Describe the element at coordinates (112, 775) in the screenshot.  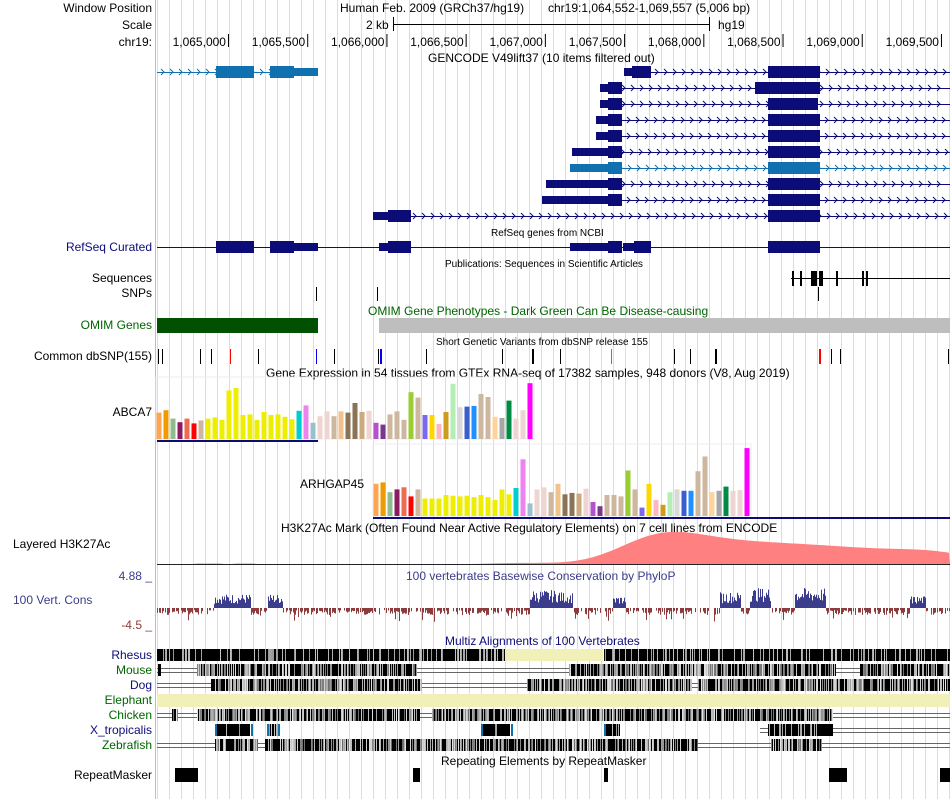
I see `repeatmasker-label: RepeatMasker` at that location.